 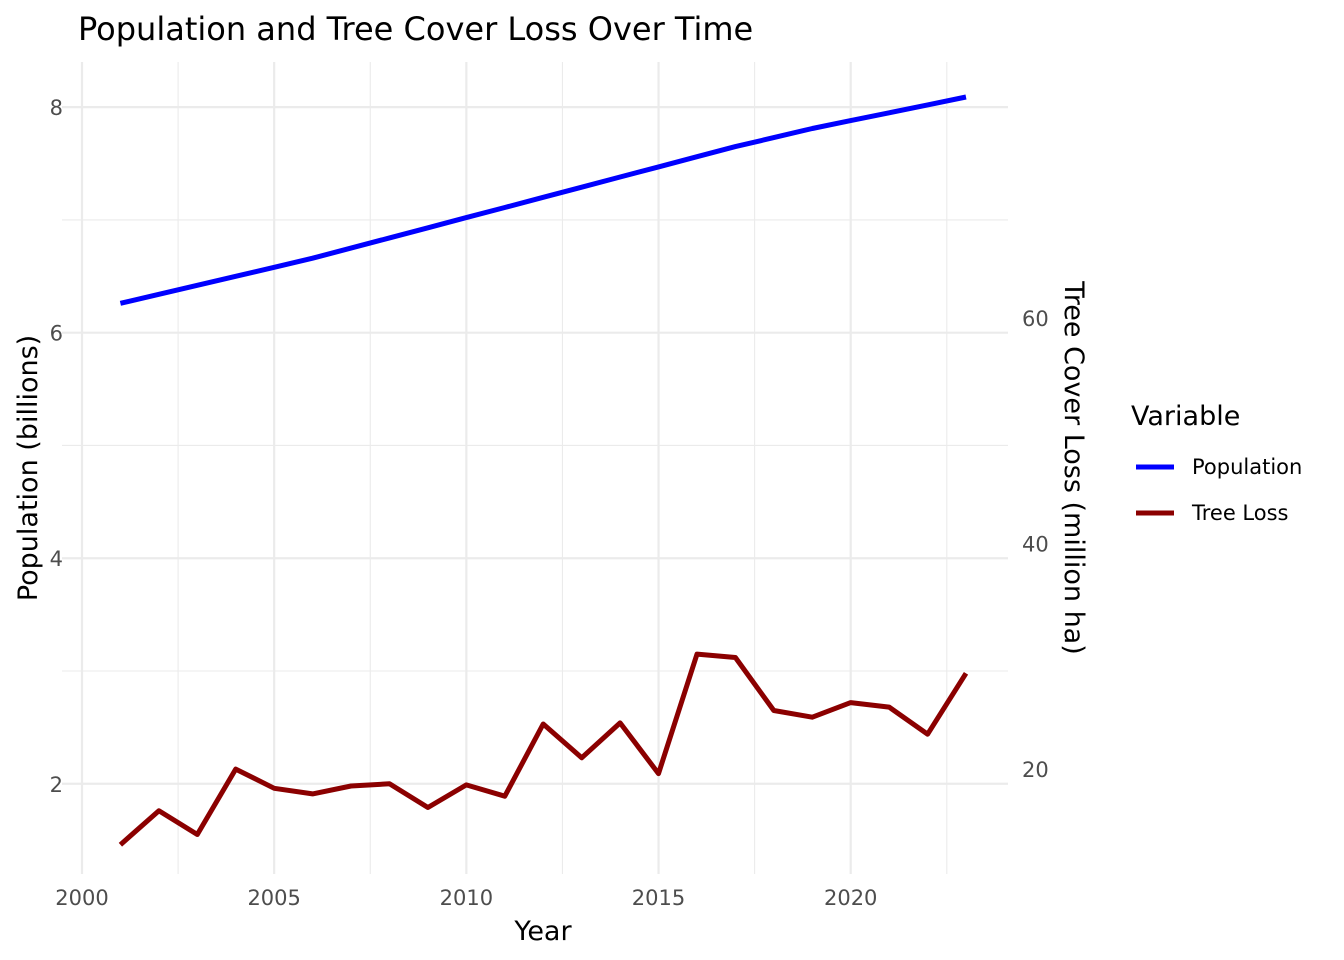 What do you see at coordinates (1185, 416) in the screenshot?
I see `legend-title: Variable` at bounding box center [1185, 416].